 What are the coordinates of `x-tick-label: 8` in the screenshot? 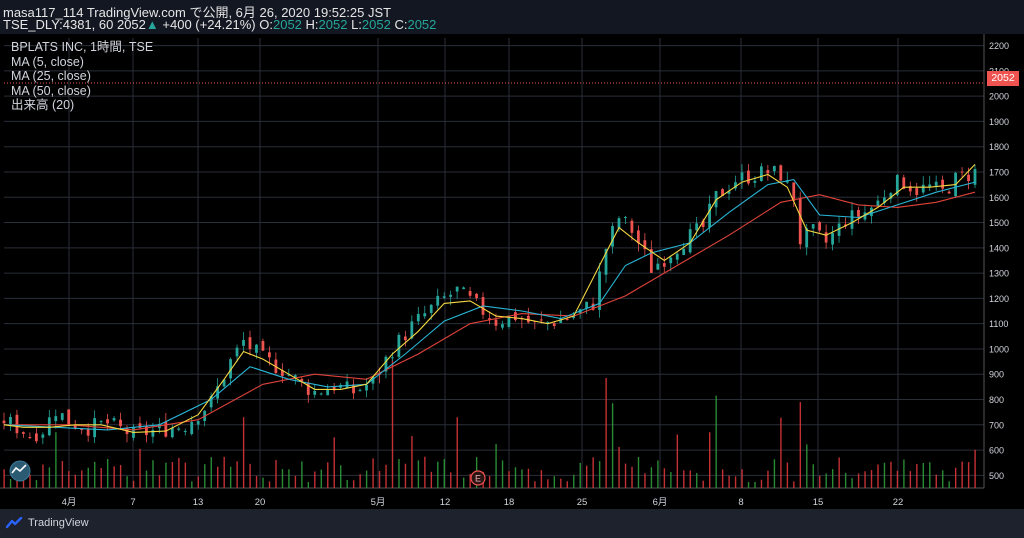 It's located at (740, 502).